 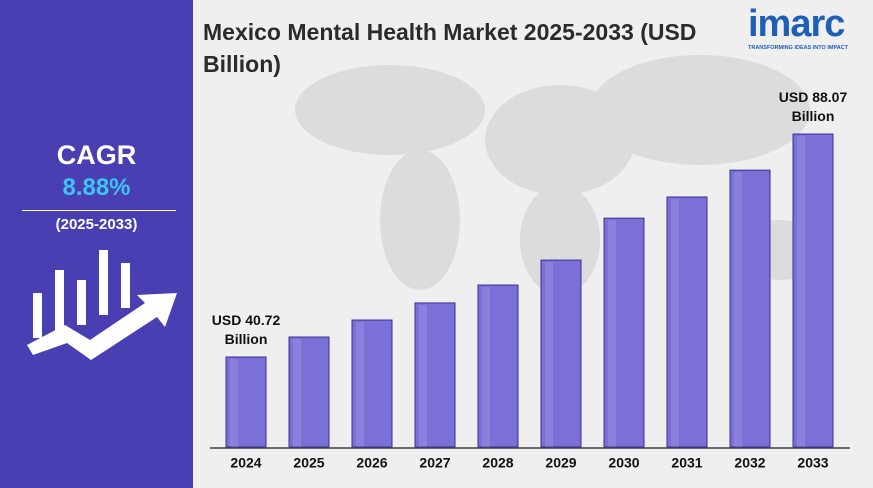 What do you see at coordinates (798, 48) in the screenshot?
I see `logo-tagline: TRANSFORMING IDEAS INTO IMPACT` at bounding box center [798, 48].